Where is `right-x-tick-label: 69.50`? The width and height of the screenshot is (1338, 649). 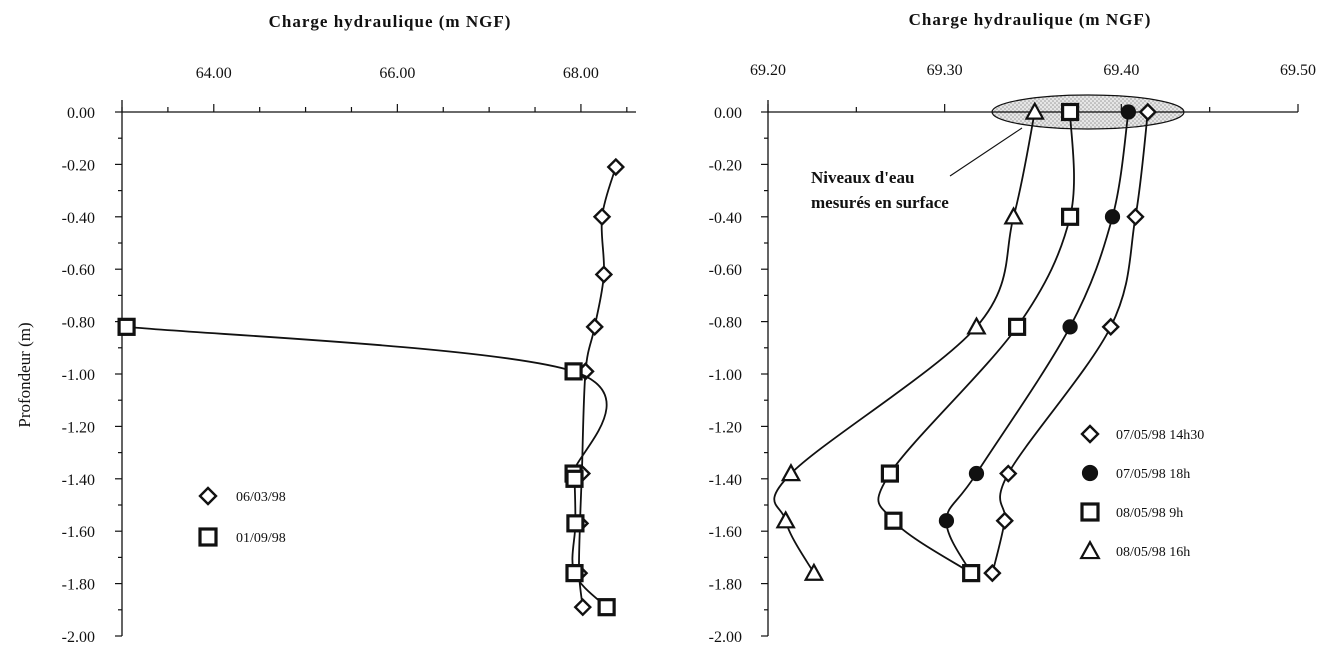
right-x-tick-label: 69.50 is located at coordinates (1298, 70).